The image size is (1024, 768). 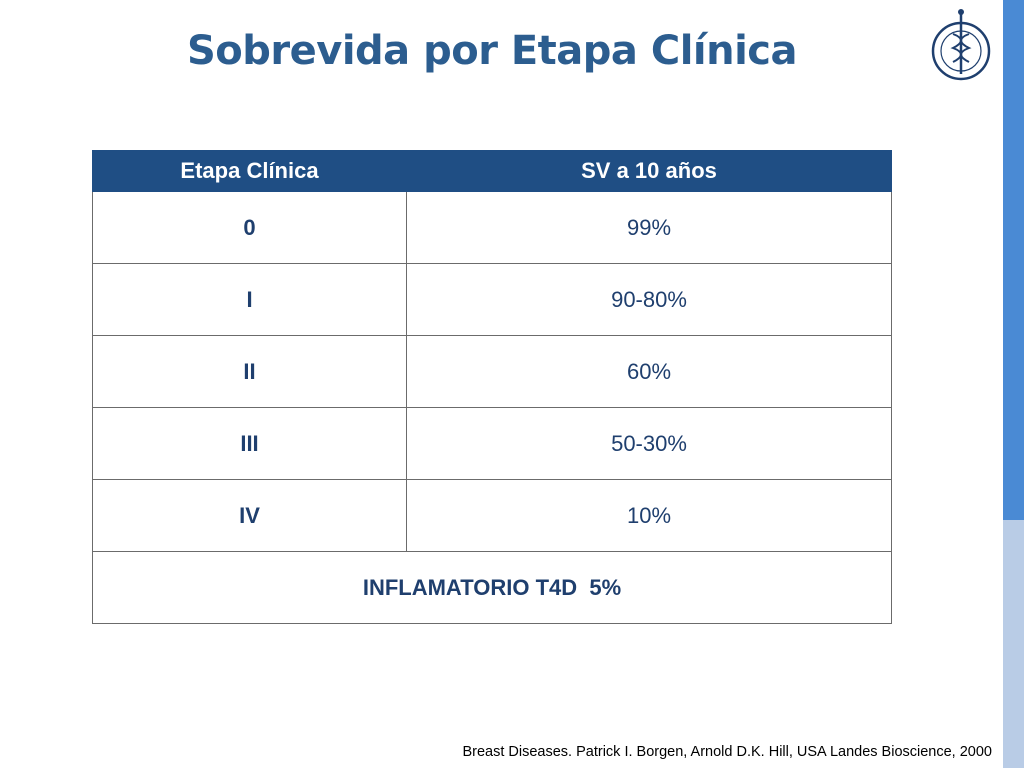 I want to click on side-bar-top, so click(x=1013, y=260).